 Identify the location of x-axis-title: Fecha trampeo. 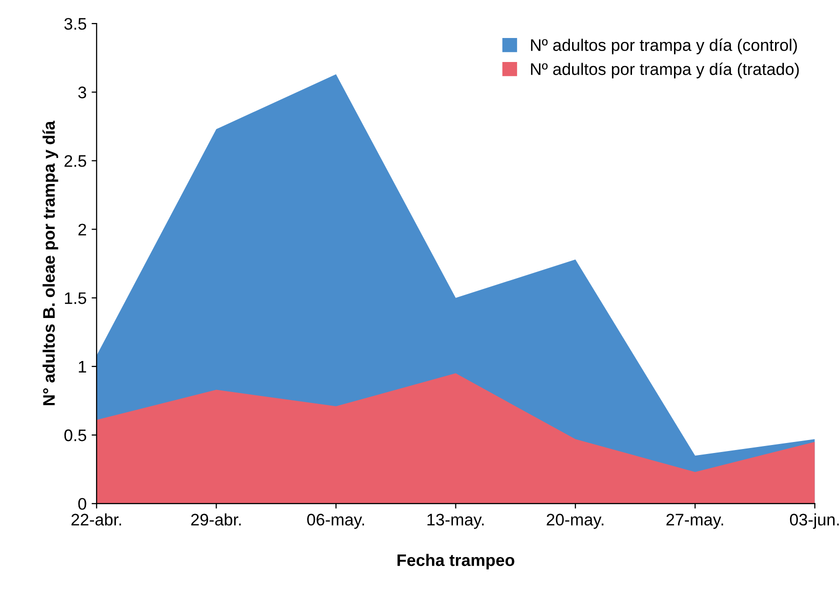
(456, 562).